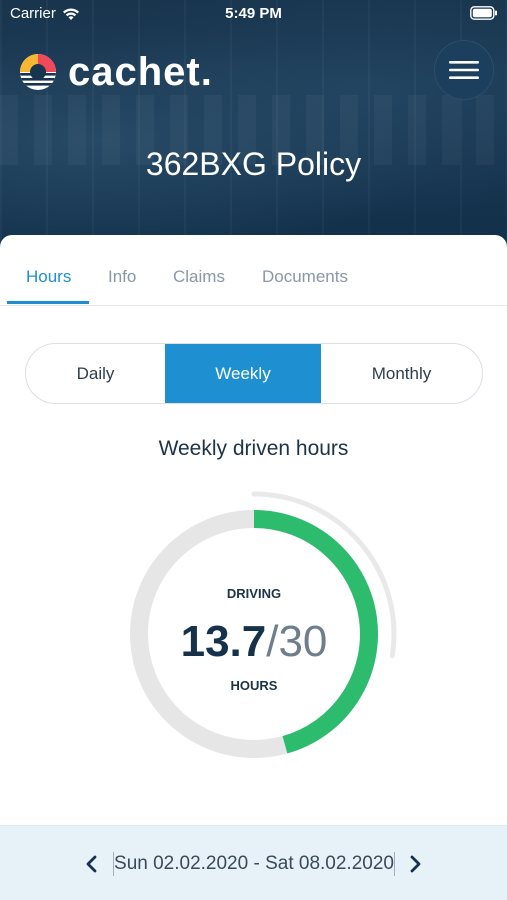 The image size is (507, 900). I want to click on tab-bar: Hours Info Claims Documents, so click(253, 270).